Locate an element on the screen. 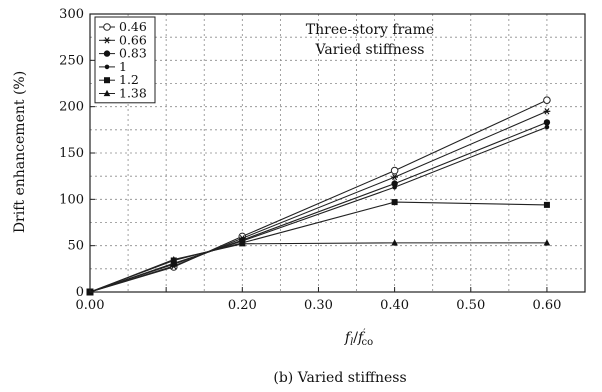  annotation-line-1: Three-story frame is located at coordinates (370, 30).